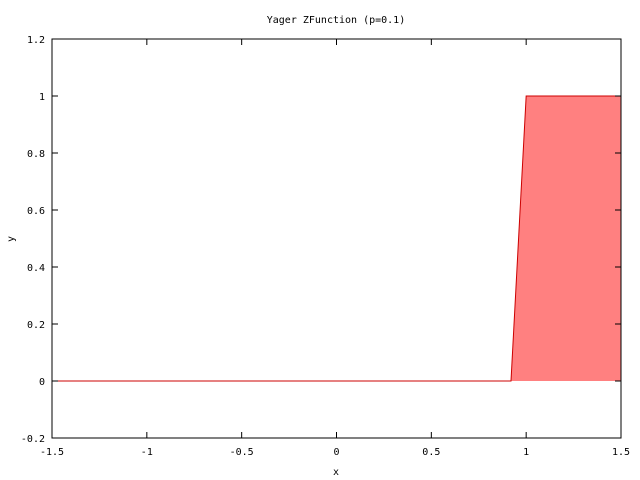  What do you see at coordinates (147, 452) in the screenshot?
I see `x-tick-label: -1` at bounding box center [147, 452].